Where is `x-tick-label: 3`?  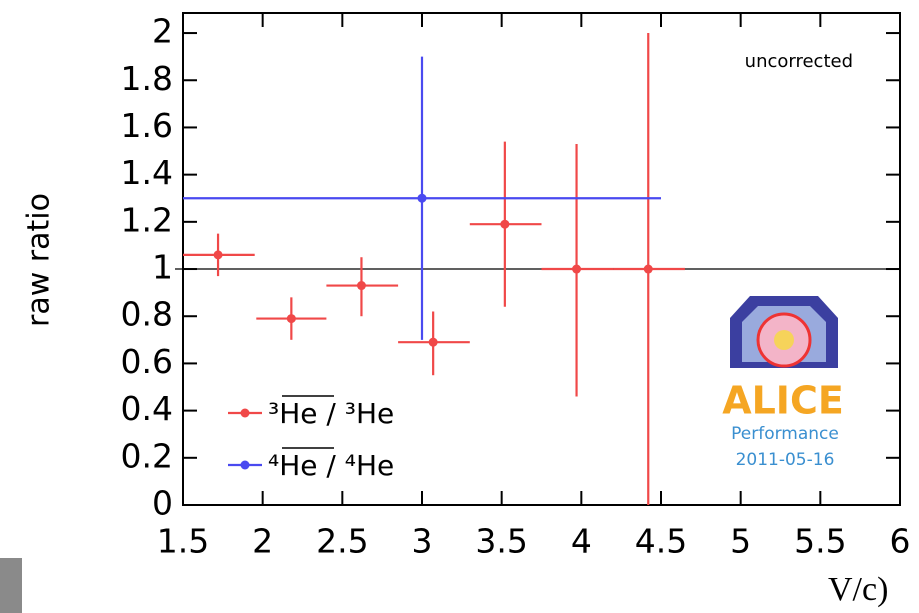 x-tick-label: 3 is located at coordinates (422, 541).